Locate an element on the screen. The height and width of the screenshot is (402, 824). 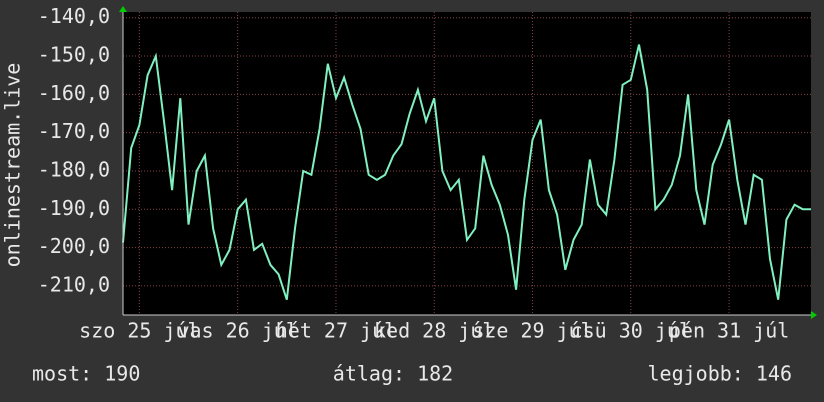
x-tick-label: hét 27 júl is located at coordinates (336, 331).